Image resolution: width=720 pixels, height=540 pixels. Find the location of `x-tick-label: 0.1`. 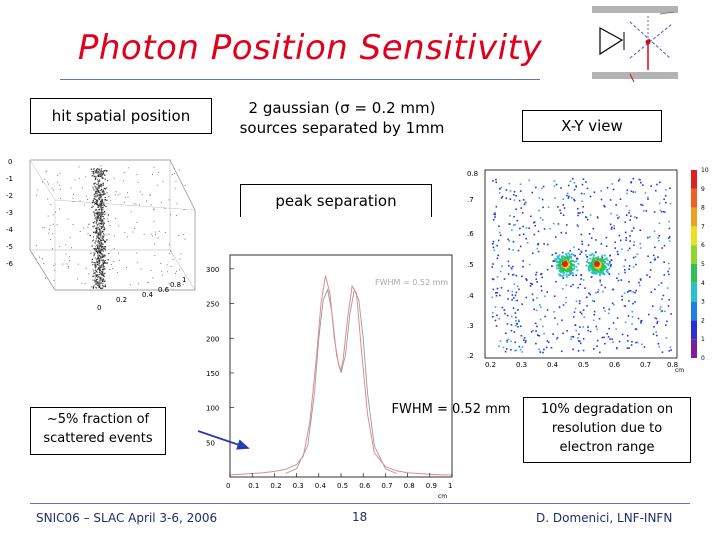

x-tick-label: 0.1 is located at coordinates (253, 486).